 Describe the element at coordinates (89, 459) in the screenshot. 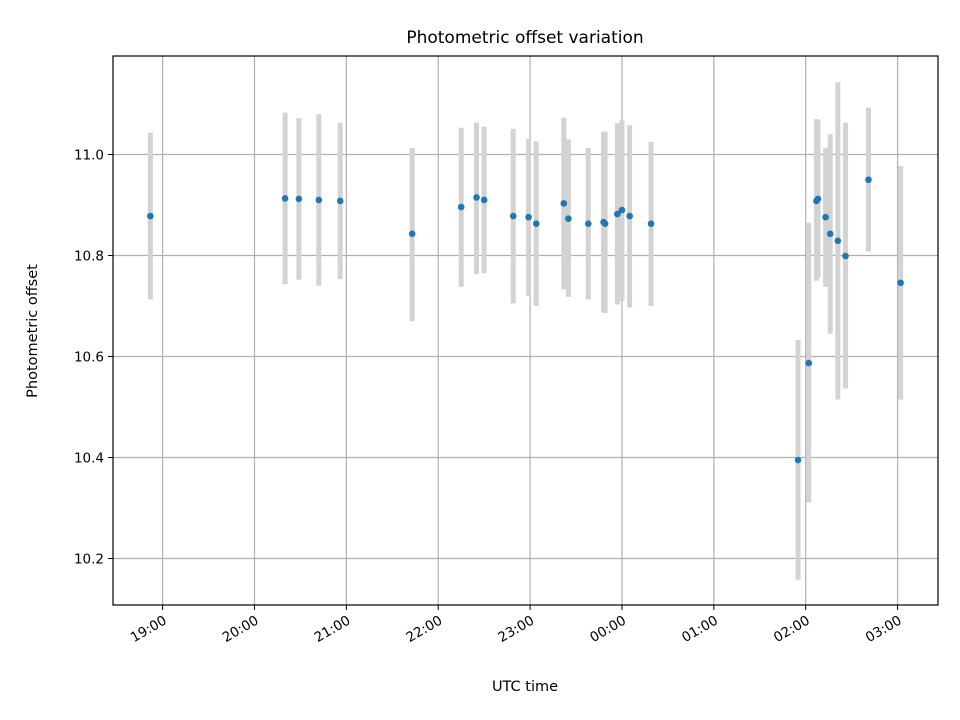

I see `y-tick-label: 10.4` at that location.